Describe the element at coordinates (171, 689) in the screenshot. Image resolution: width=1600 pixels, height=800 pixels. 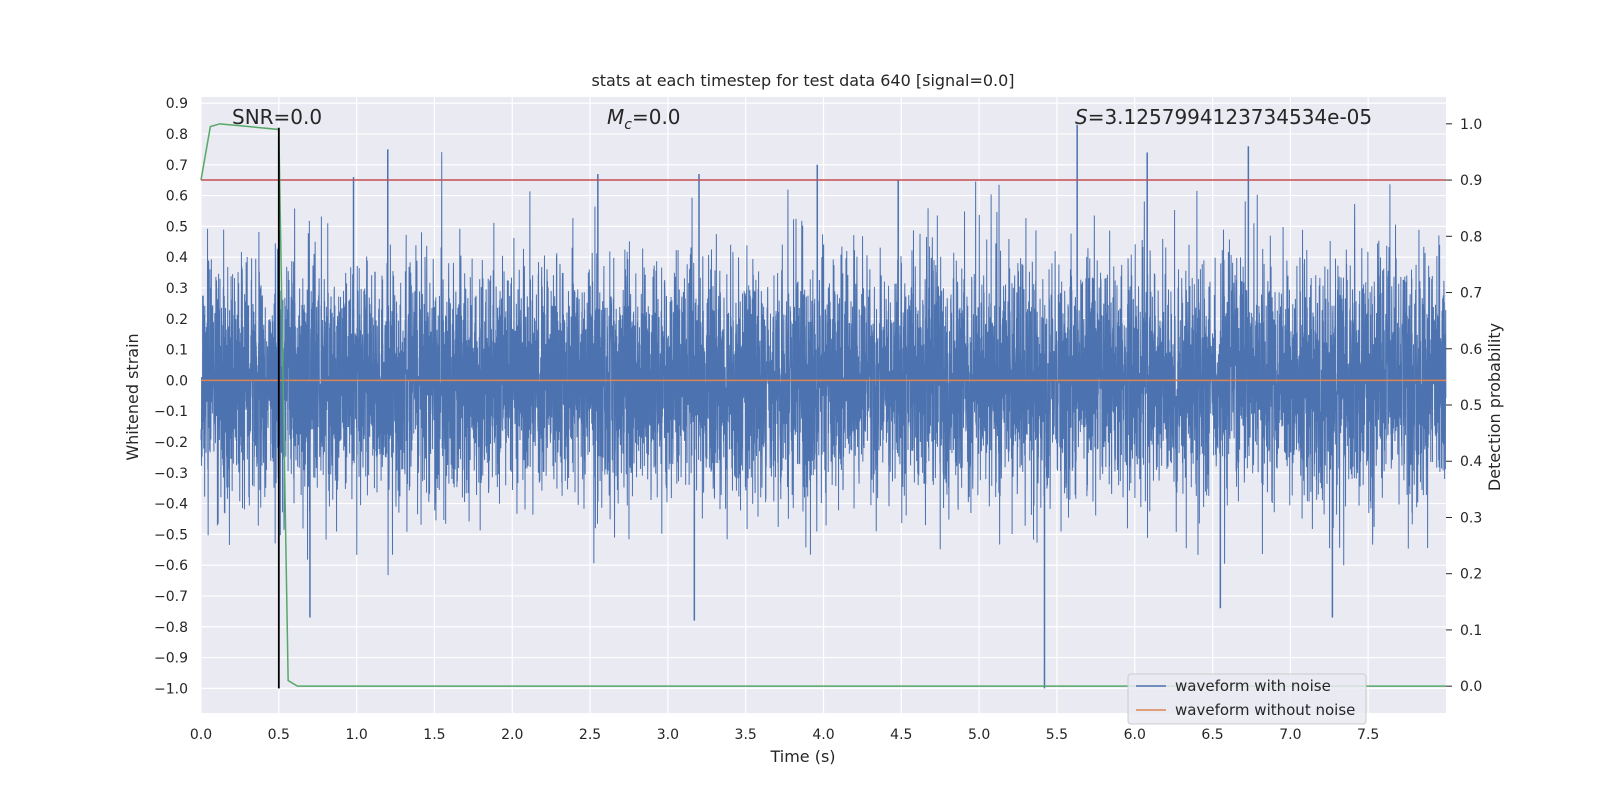
I see `y-tick-label: −1.0` at that location.